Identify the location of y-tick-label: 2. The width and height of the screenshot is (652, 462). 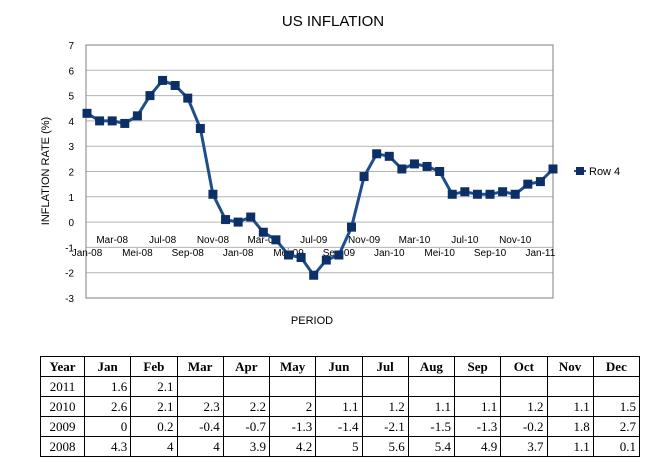
(71, 173).